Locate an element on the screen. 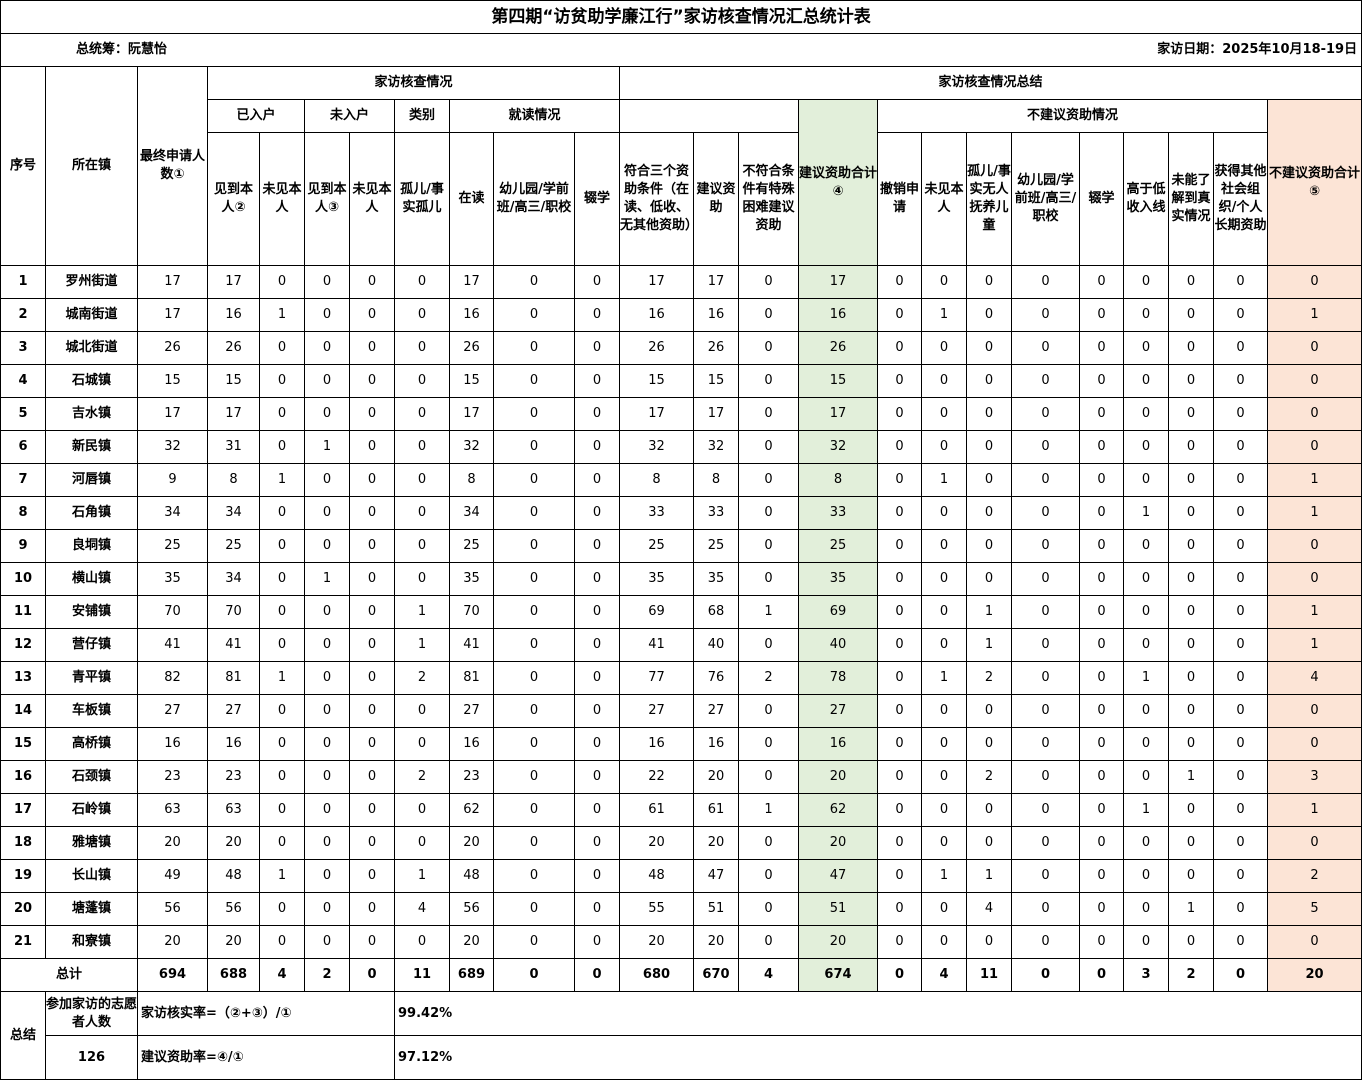 The width and height of the screenshot is (1362, 1082). header-seen-self-3: 见到本人③ is located at coordinates (327, 199).